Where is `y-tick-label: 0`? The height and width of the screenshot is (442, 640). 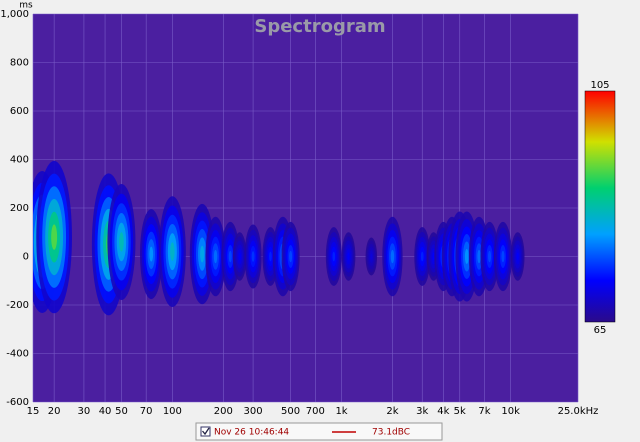 y-tick-label: 0 is located at coordinates (26, 257).